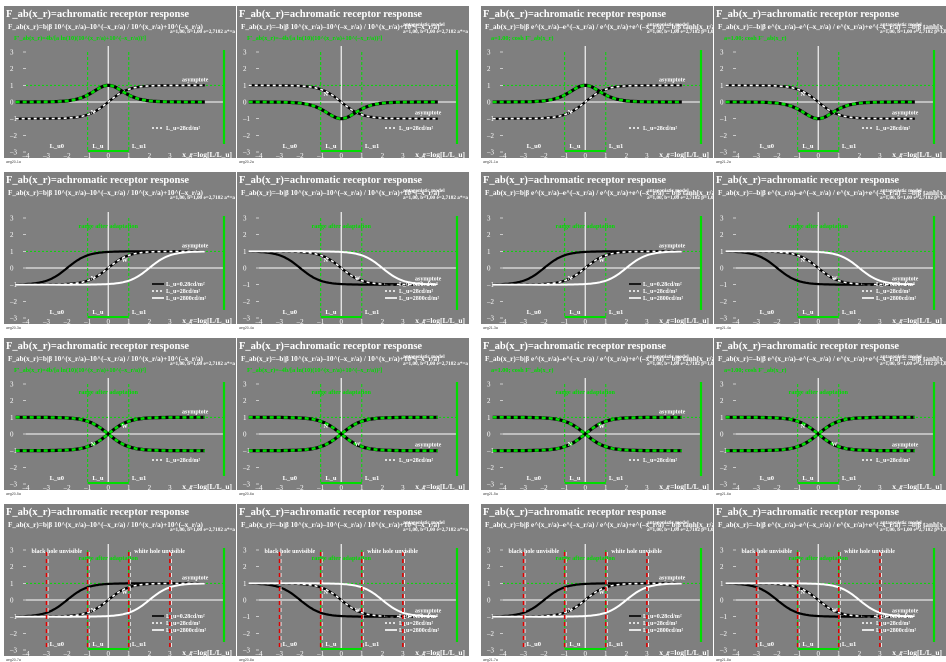 This screenshot has height=662, width=946. What do you see at coordinates (886, 129) in the screenshot?
I see `legend: L_u=28cd/m²` at bounding box center [886, 129].